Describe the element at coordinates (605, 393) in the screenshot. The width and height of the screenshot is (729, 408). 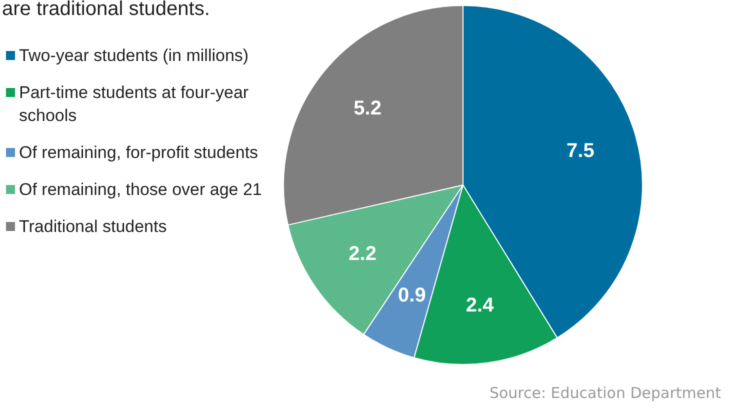
I see `source-note: Source: Education Department` at that location.